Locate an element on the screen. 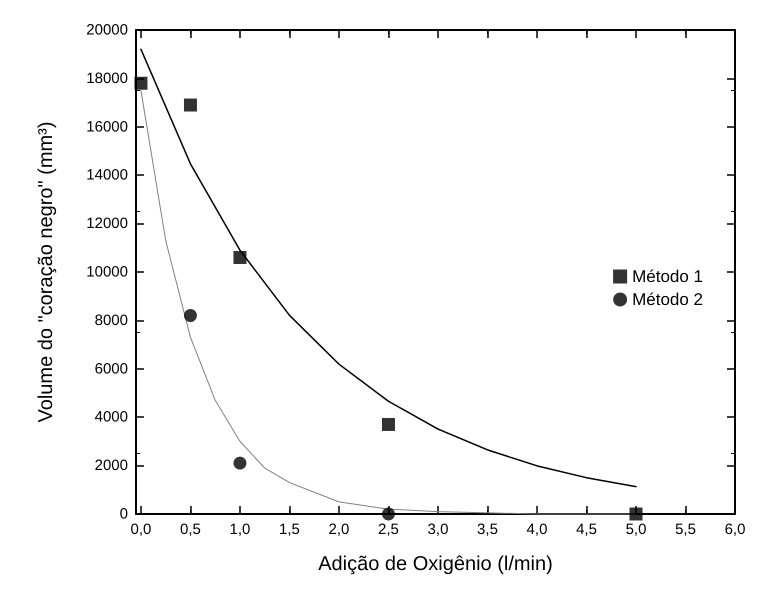  x-tick-label: 3,0 is located at coordinates (438, 529).